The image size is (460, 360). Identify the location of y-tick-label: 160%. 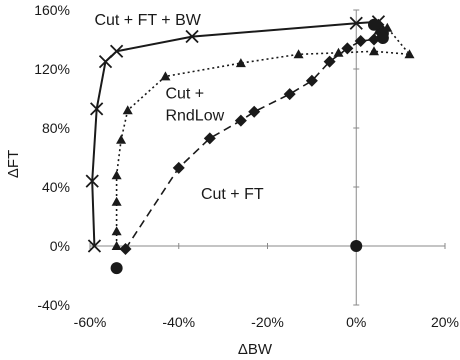
(52, 10).